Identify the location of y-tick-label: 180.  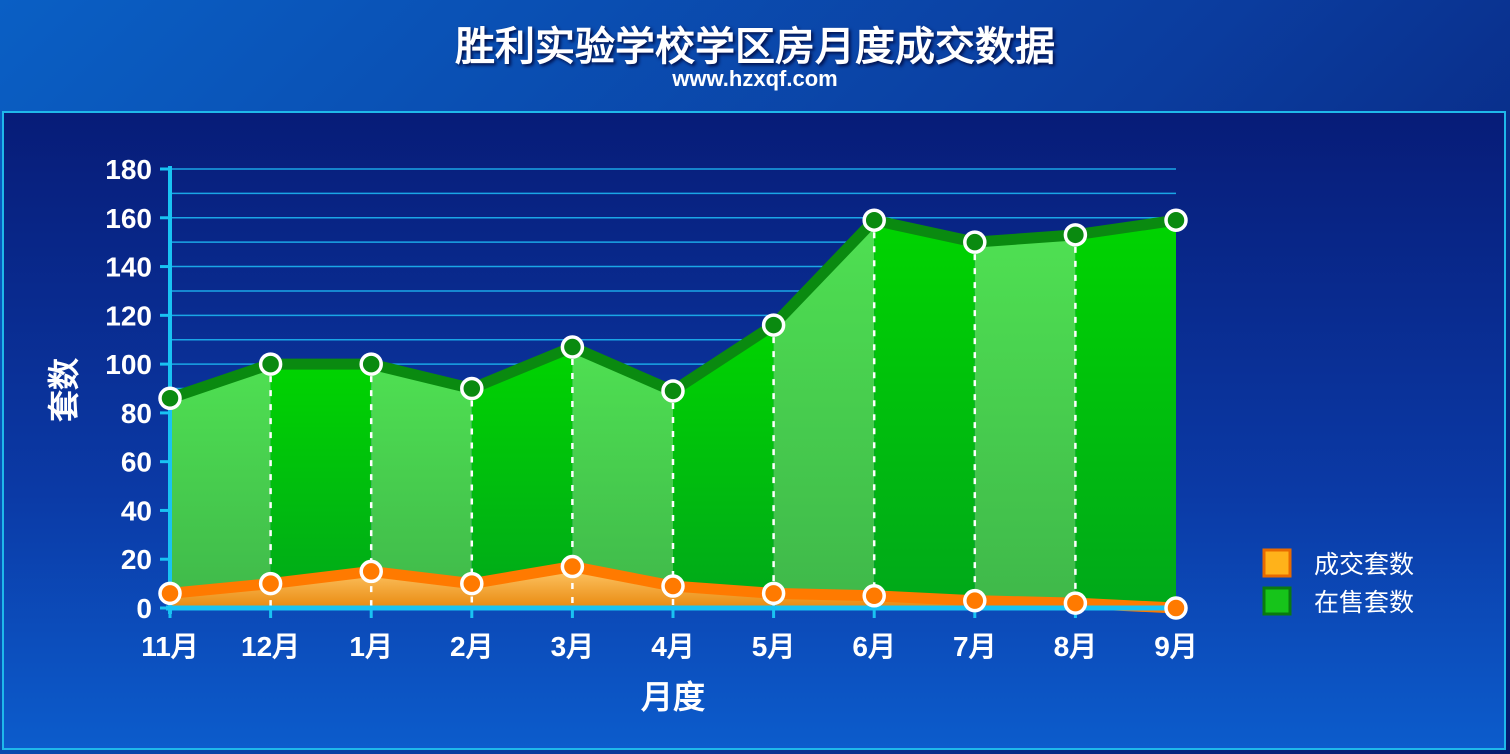
(128, 169).